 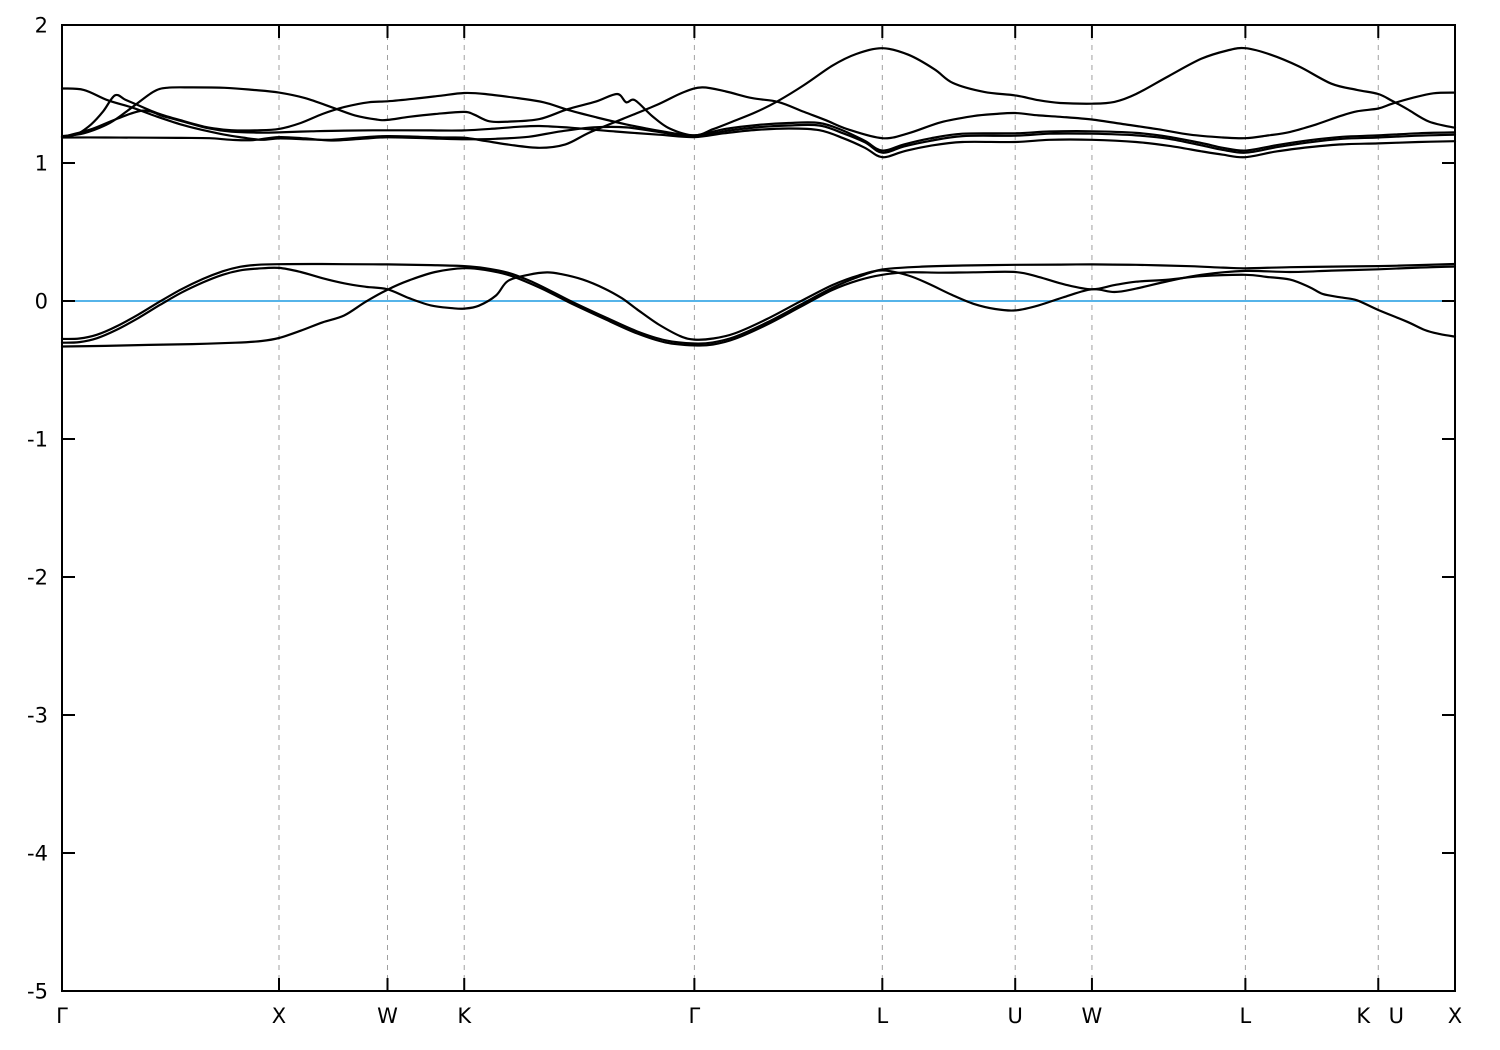 What do you see at coordinates (37, 578) in the screenshot?
I see `y-tick-label: -2` at bounding box center [37, 578].